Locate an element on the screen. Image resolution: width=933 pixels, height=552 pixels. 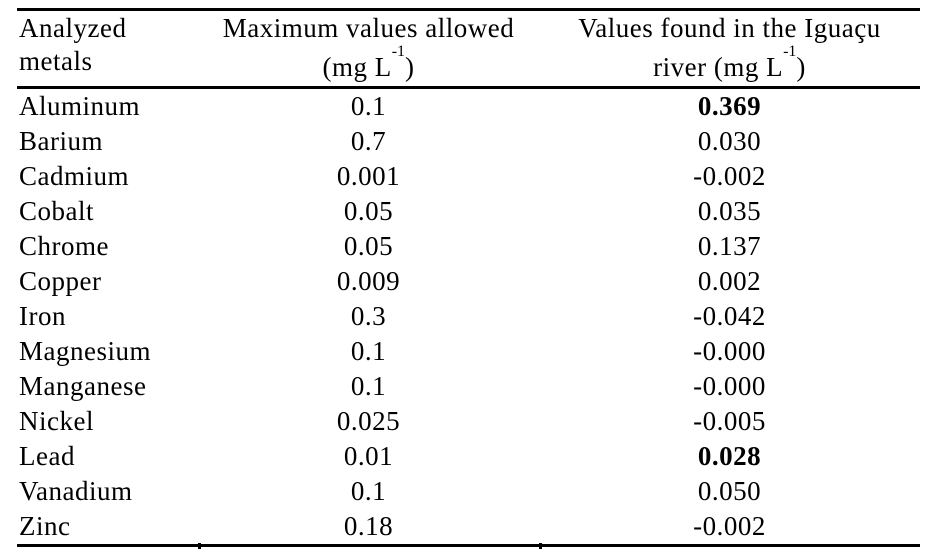
table-header-rule is located at coordinates (468, 87).